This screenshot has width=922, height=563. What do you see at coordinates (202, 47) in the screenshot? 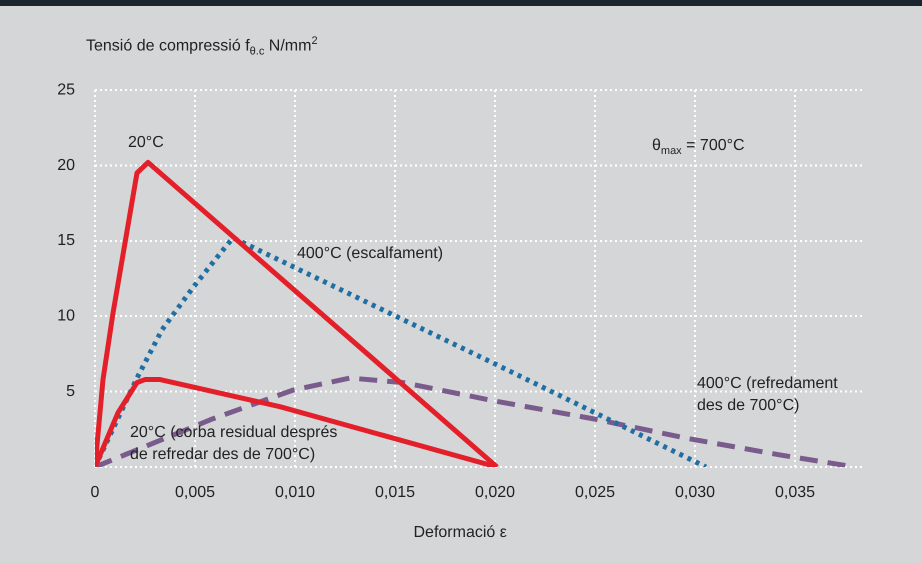
I see `y-axis-title: Tensió de compressió f$_{θ.c}$ N/mm$^{2}$` at bounding box center [202, 47].